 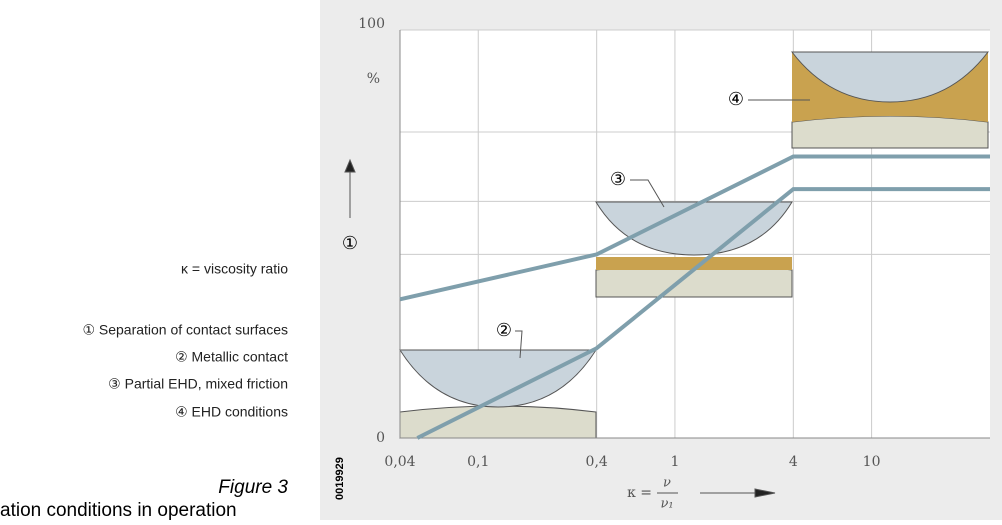 What do you see at coordinates (399, 462) in the screenshot?
I see `x-tick-label: 0,04` at bounding box center [399, 462].